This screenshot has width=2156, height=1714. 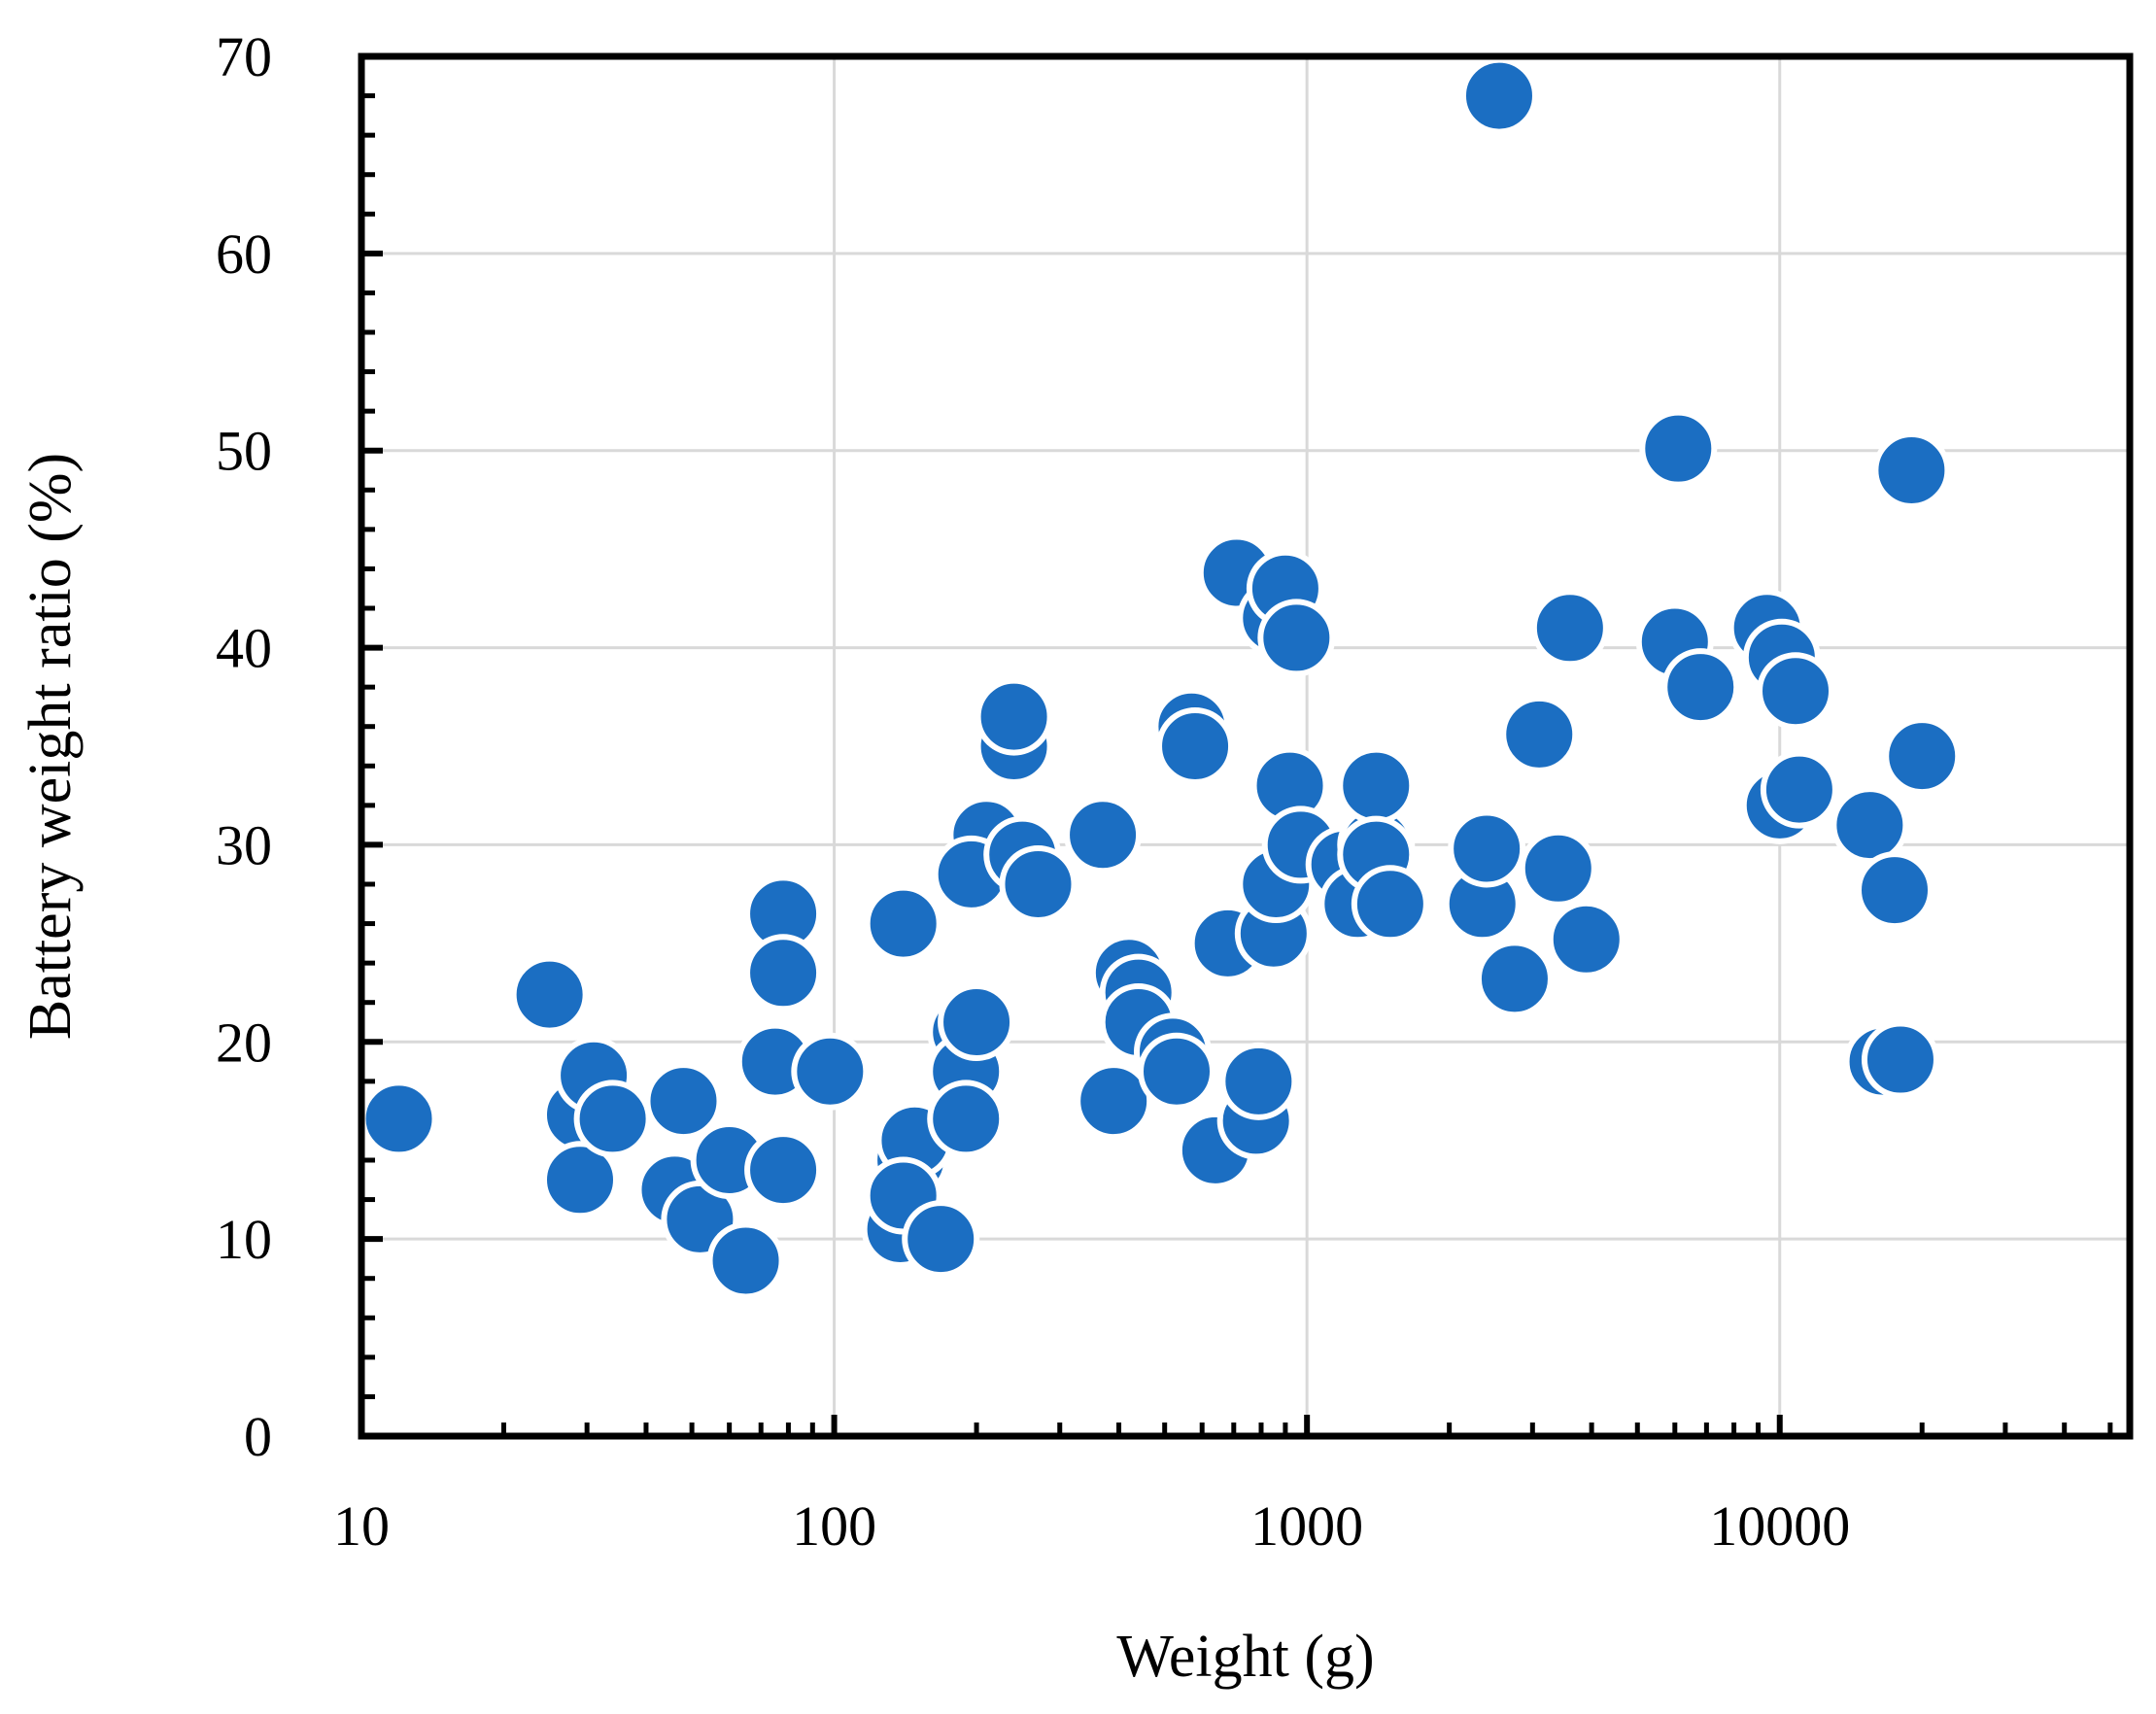 What do you see at coordinates (361, 1526) in the screenshot?
I see `x-tick-label: 10` at bounding box center [361, 1526].